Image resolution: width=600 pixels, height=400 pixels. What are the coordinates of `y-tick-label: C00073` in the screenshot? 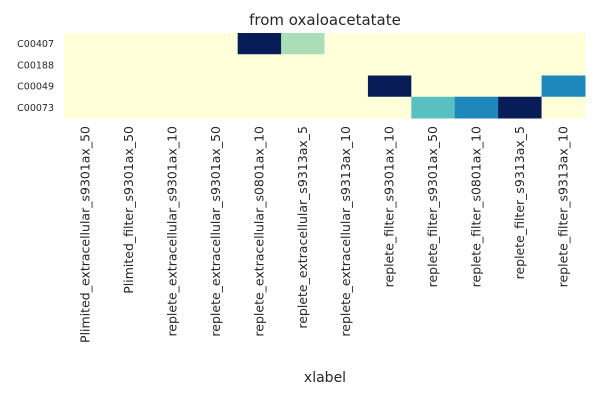 It's located at (35, 108).